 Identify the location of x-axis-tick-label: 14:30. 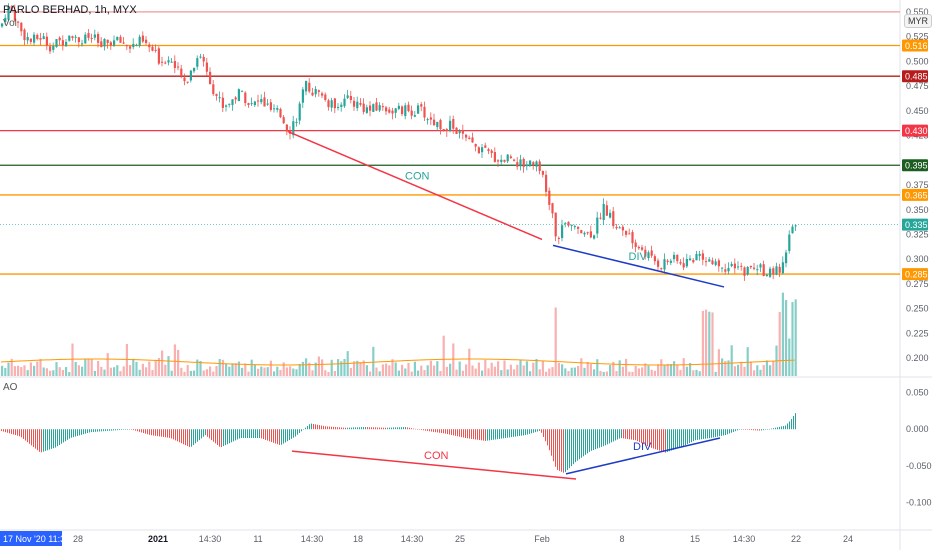
(412, 539).